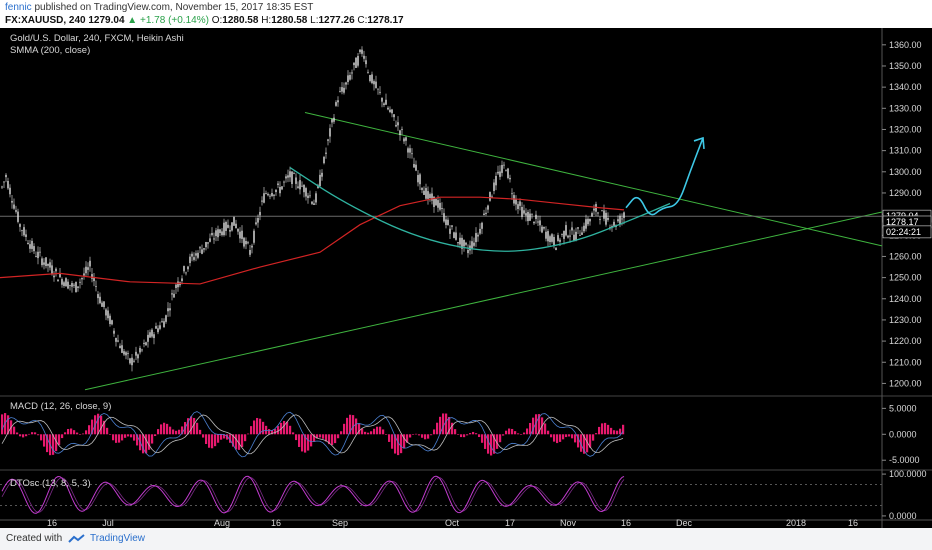  Describe the element at coordinates (18, 7) in the screenshot. I see `author-link: fennic` at that location.